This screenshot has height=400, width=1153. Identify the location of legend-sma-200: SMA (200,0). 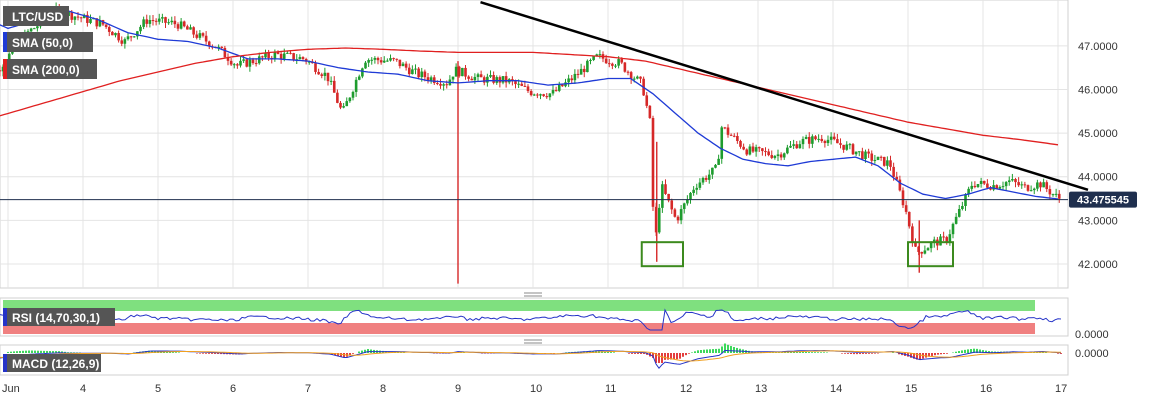
(50, 69).